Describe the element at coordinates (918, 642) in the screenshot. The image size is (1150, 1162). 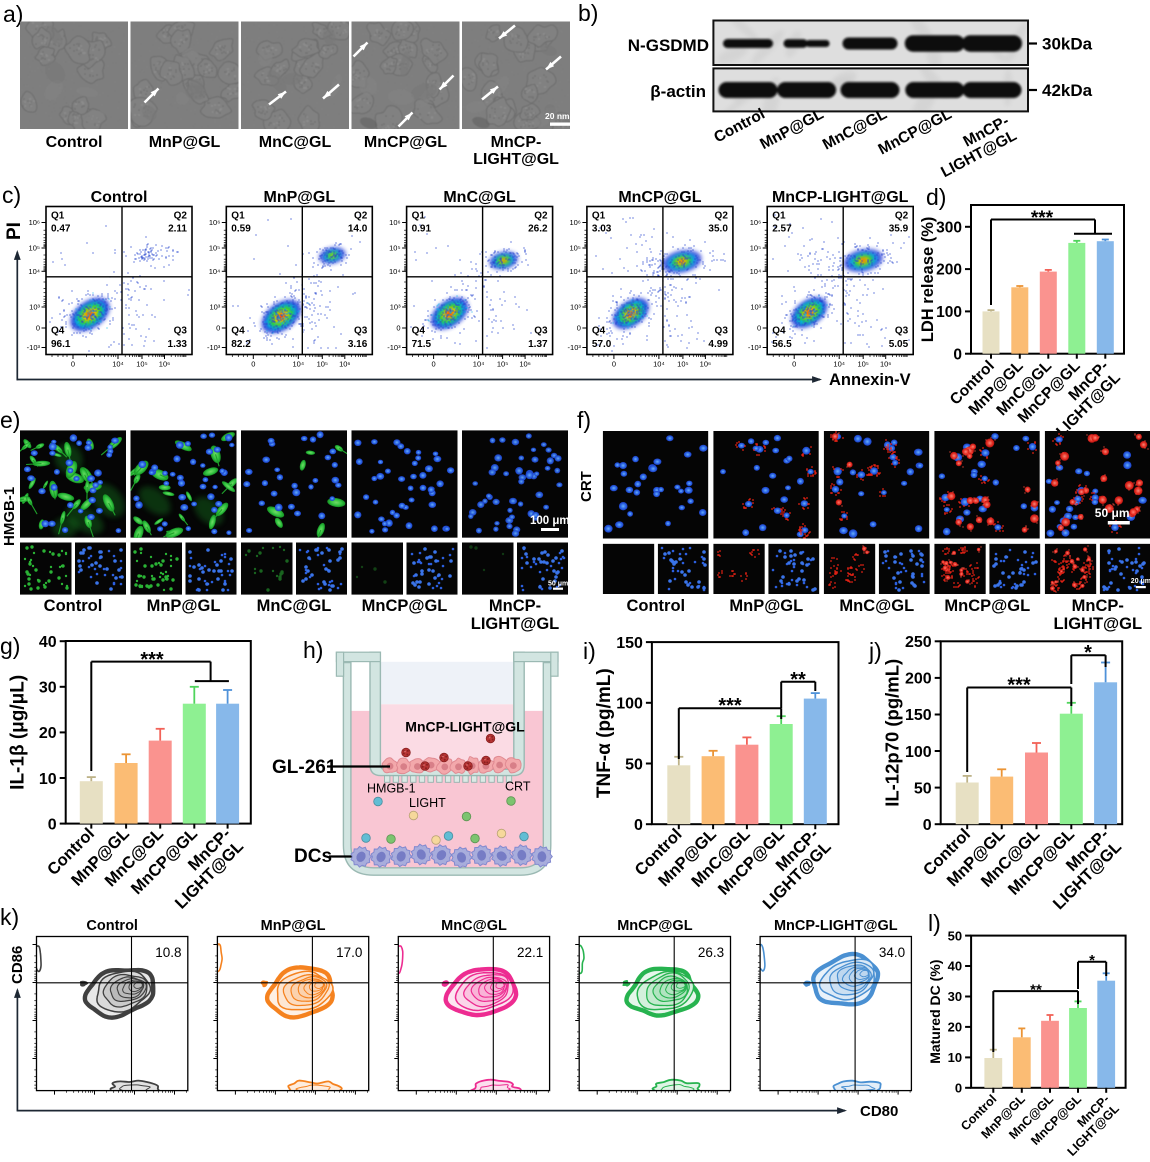
I see `svg-text: 250` at that location.